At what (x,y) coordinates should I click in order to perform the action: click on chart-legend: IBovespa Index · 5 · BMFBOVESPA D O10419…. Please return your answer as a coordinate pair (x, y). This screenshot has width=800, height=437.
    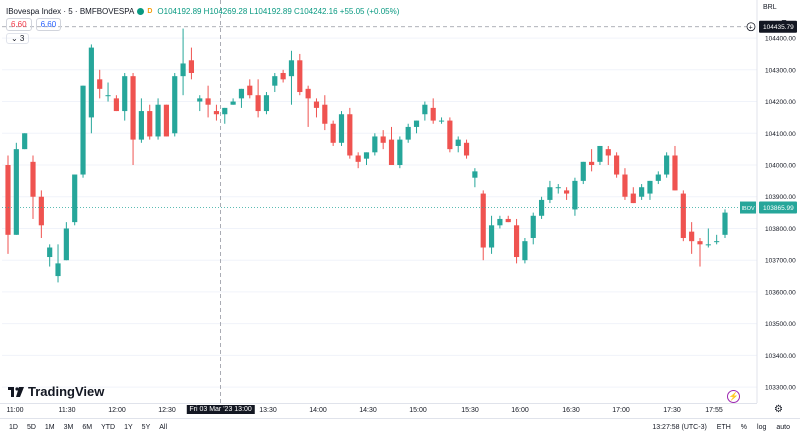
    Looking at the image, I should click on (202, 11).